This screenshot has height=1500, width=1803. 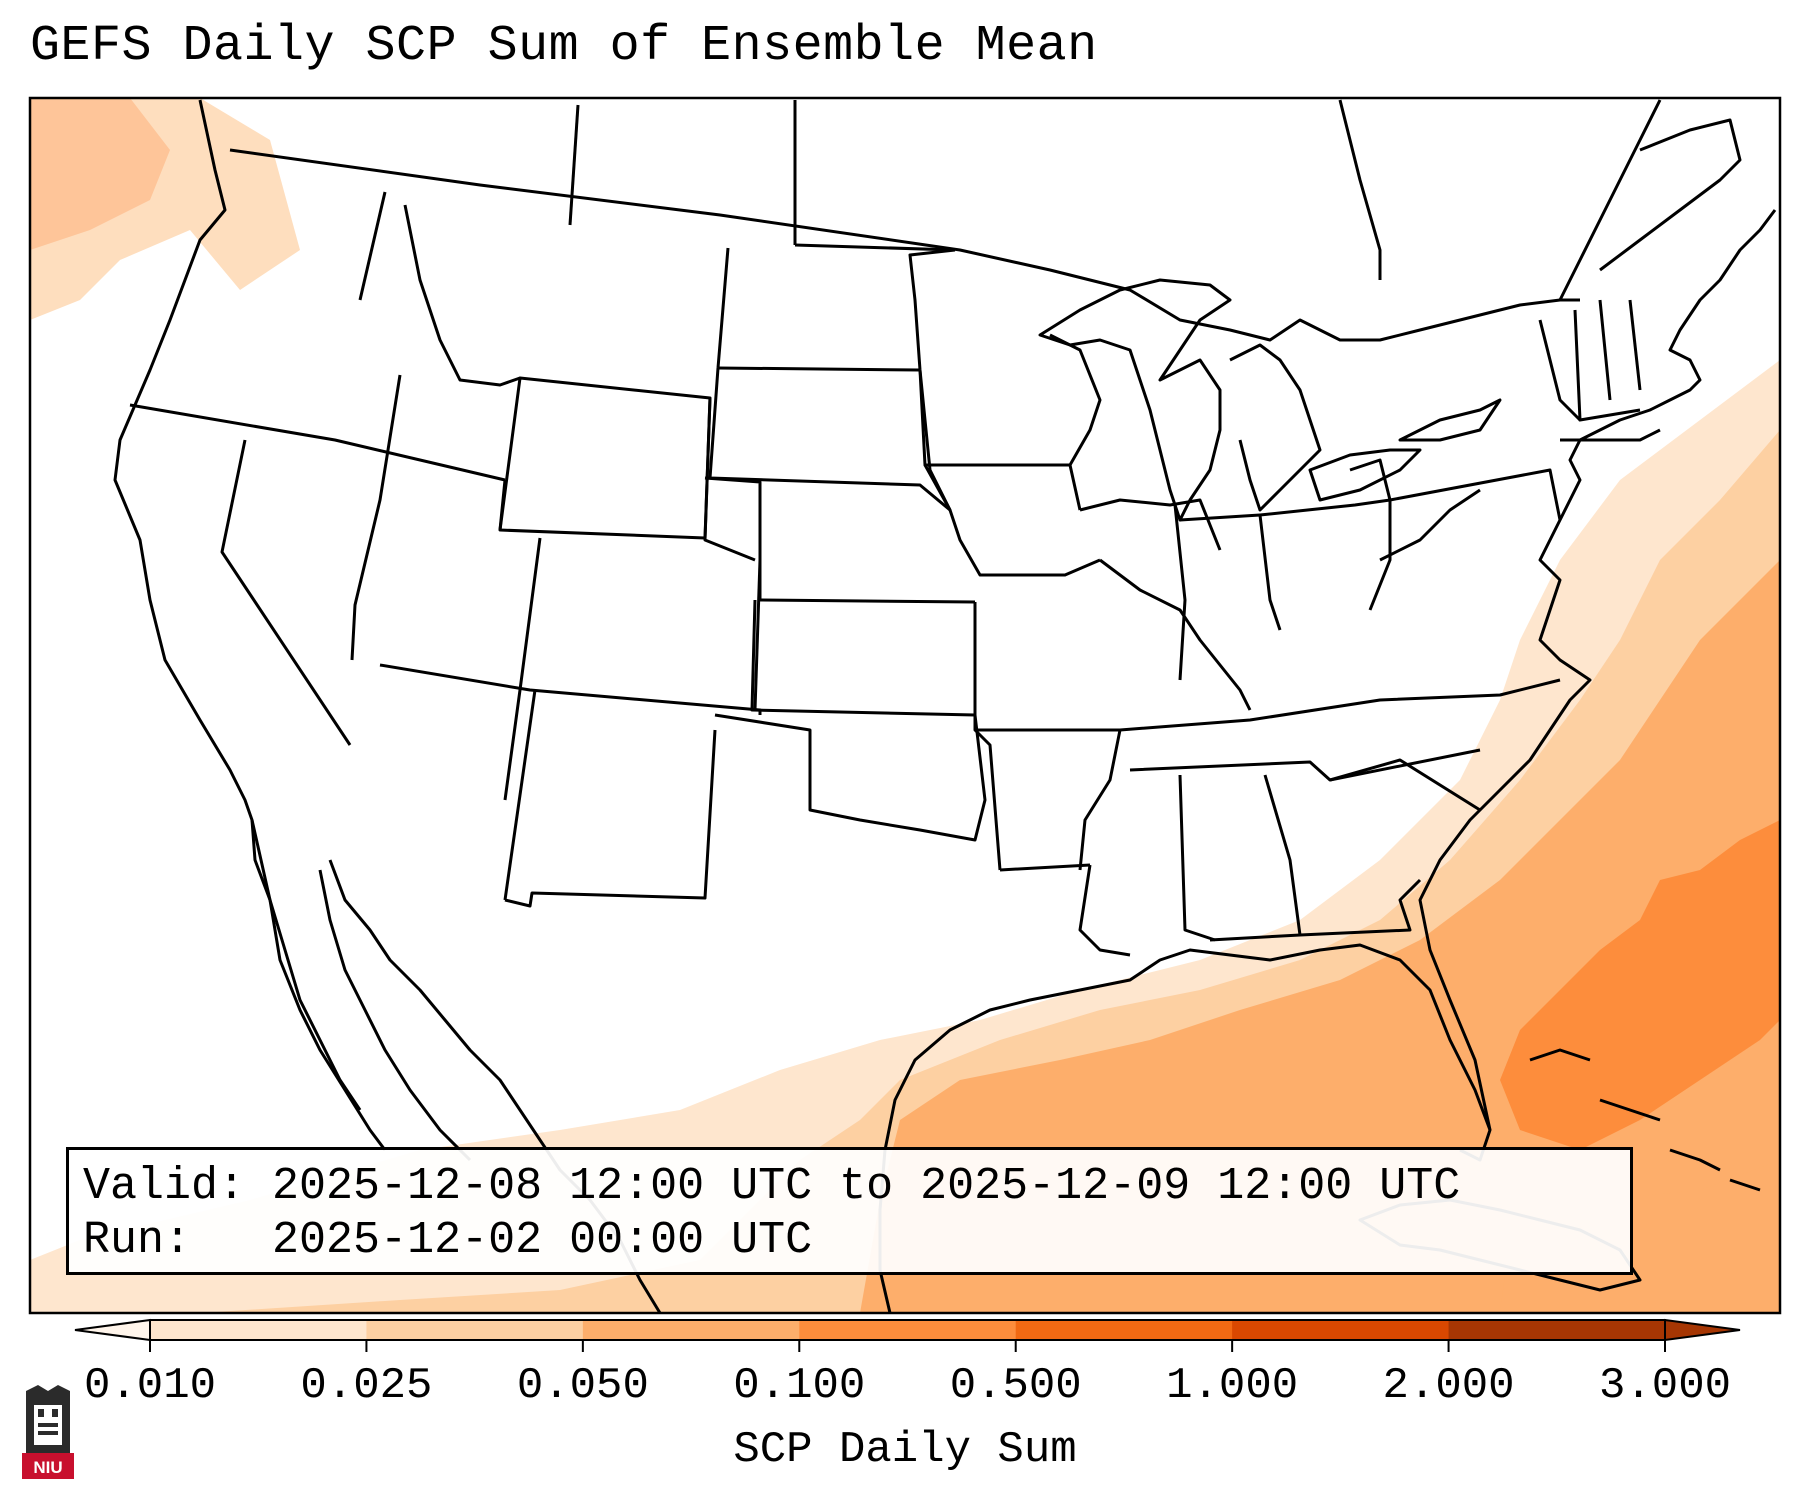 What do you see at coordinates (318, 985) in the screenshot?
I see `baja-coastline` at bounding box center [318, 985].